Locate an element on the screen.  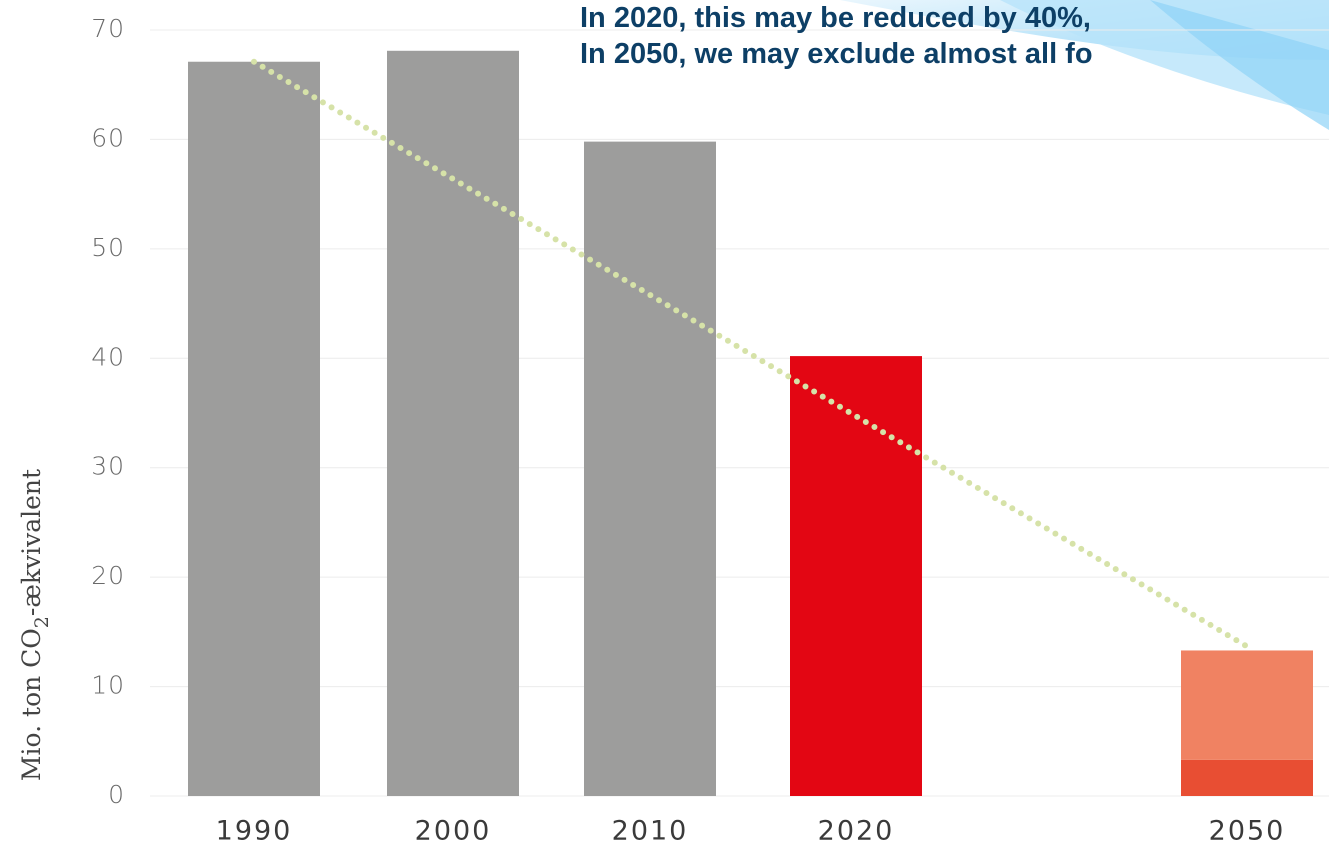
y-label-part: Mio. ton CO is located at coordinates (31, 704).